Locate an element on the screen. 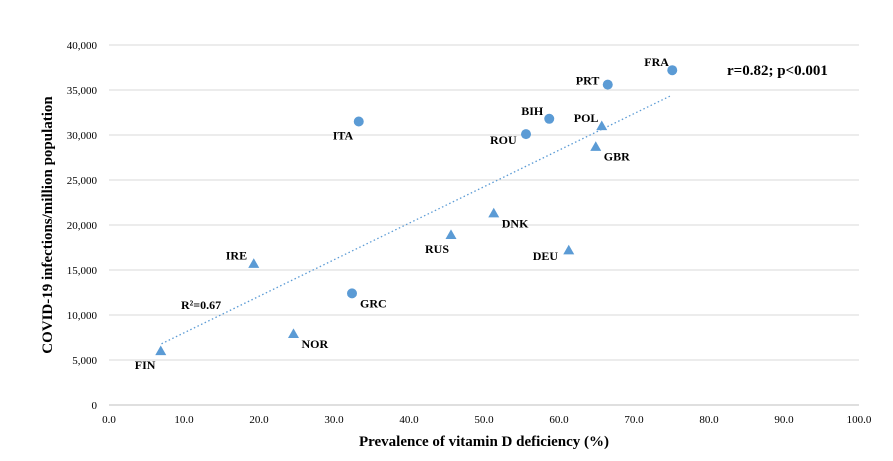 The width and height of the screenshot is (893, 461). y-tick-label: 25,000 is located at coordinates (82, 181).